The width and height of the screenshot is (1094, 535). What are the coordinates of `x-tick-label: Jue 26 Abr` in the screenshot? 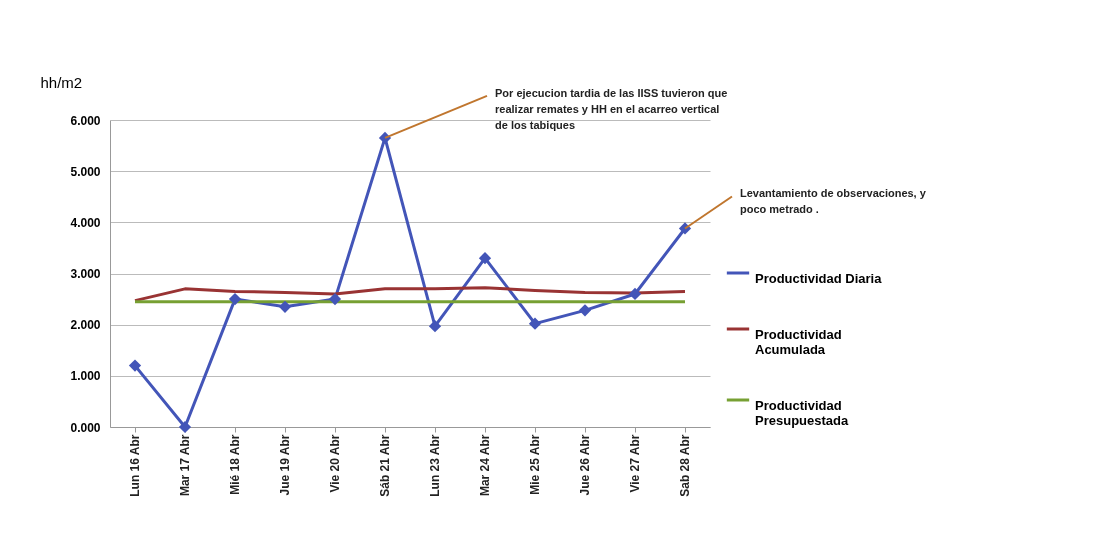 It's located at (585, 465).